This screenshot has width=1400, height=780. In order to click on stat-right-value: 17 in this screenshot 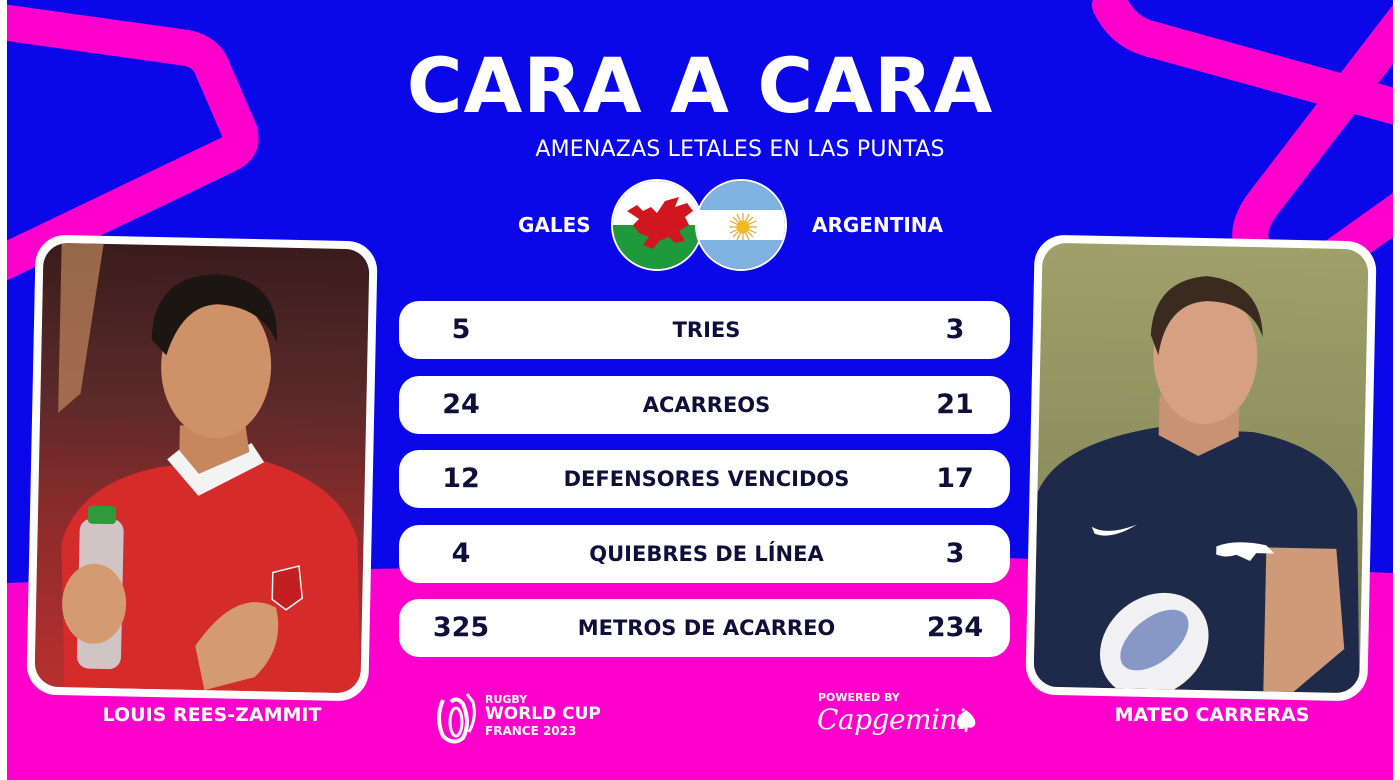, I will do `click(955, 478)`.